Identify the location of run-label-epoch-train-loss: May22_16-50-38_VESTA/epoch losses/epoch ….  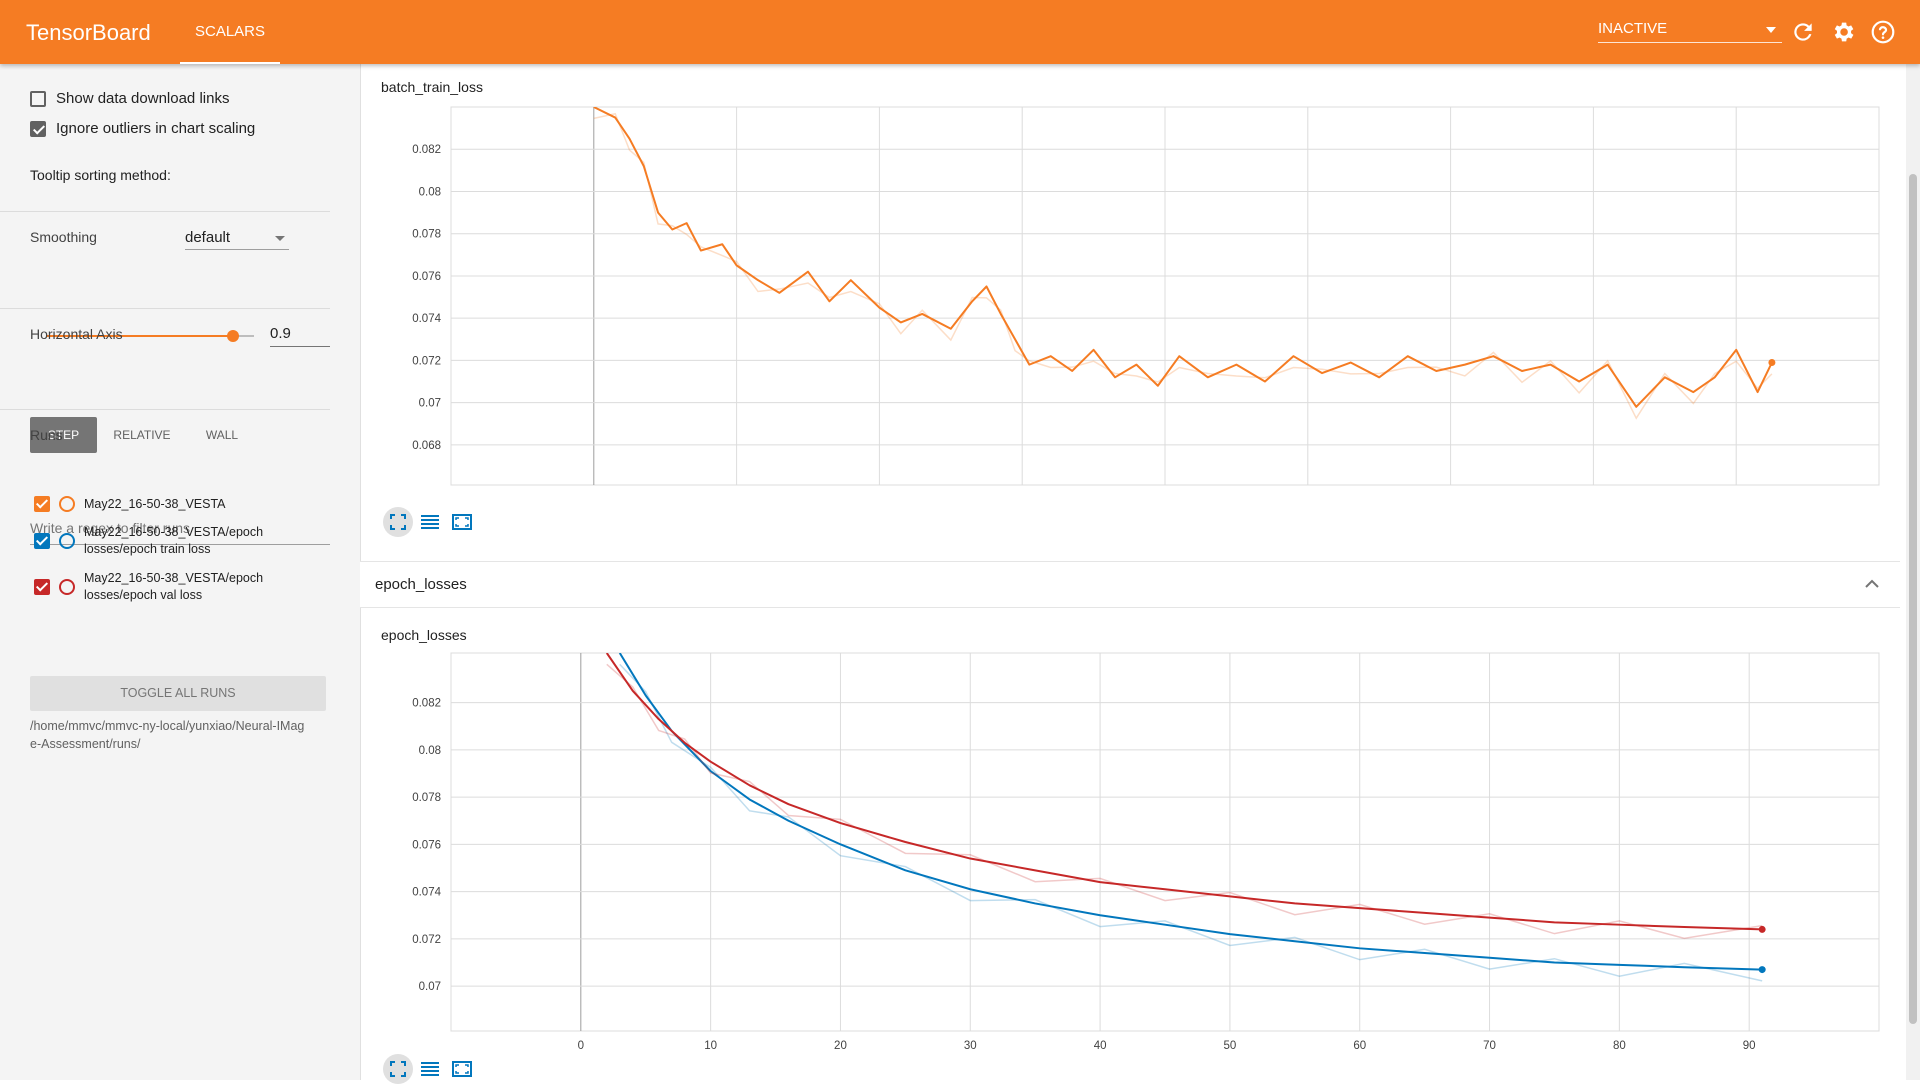
(174, 540).